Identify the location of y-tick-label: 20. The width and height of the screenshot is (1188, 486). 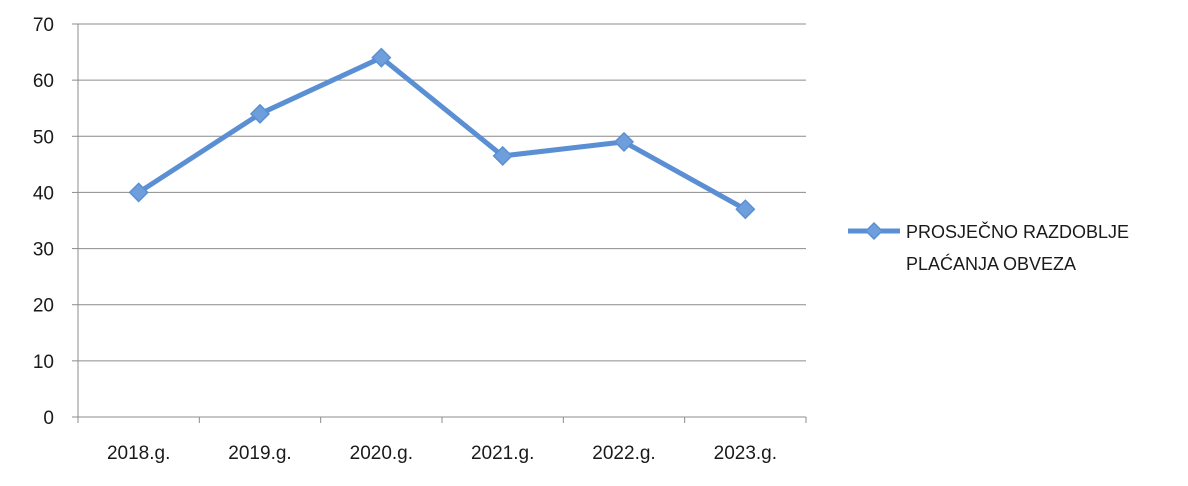
(43, 306).